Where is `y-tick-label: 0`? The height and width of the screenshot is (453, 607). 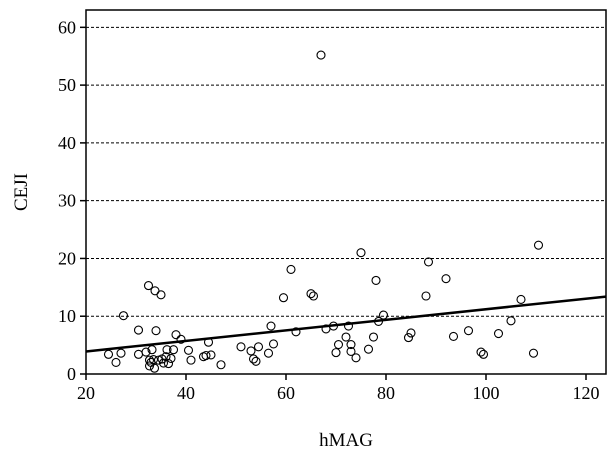
y-tick-label: 0 is located at coordinates (71, 374).